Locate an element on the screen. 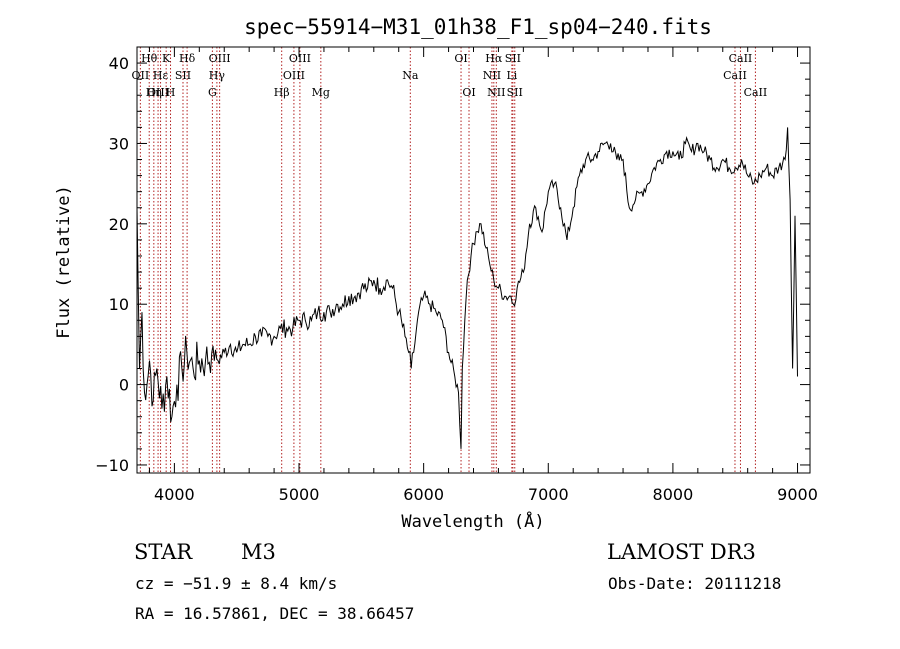 The image size is (900, 649). line-label: K is located at coordinates (166, 58).